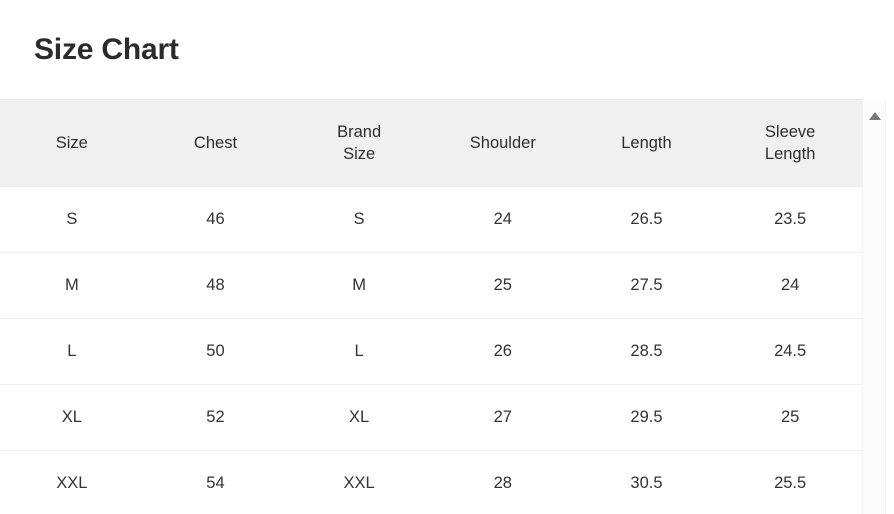 The image size is (894, 514). What do you see at coordinates (72, 351) in the screenshot?
I see `cell-size: L` at bounding box center [72, 351].